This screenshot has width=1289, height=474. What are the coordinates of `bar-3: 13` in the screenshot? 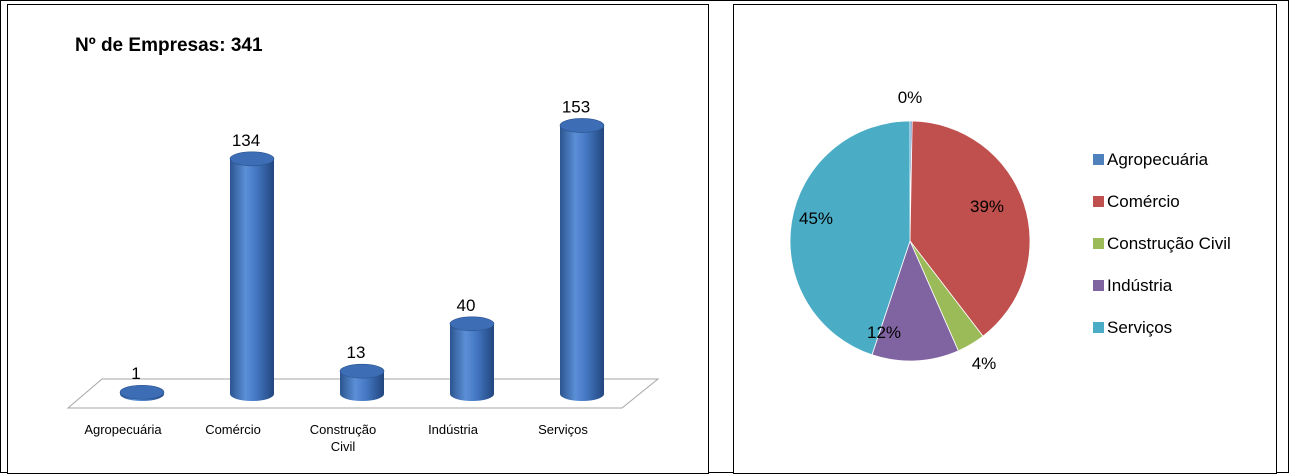 It's located at (362, 372).